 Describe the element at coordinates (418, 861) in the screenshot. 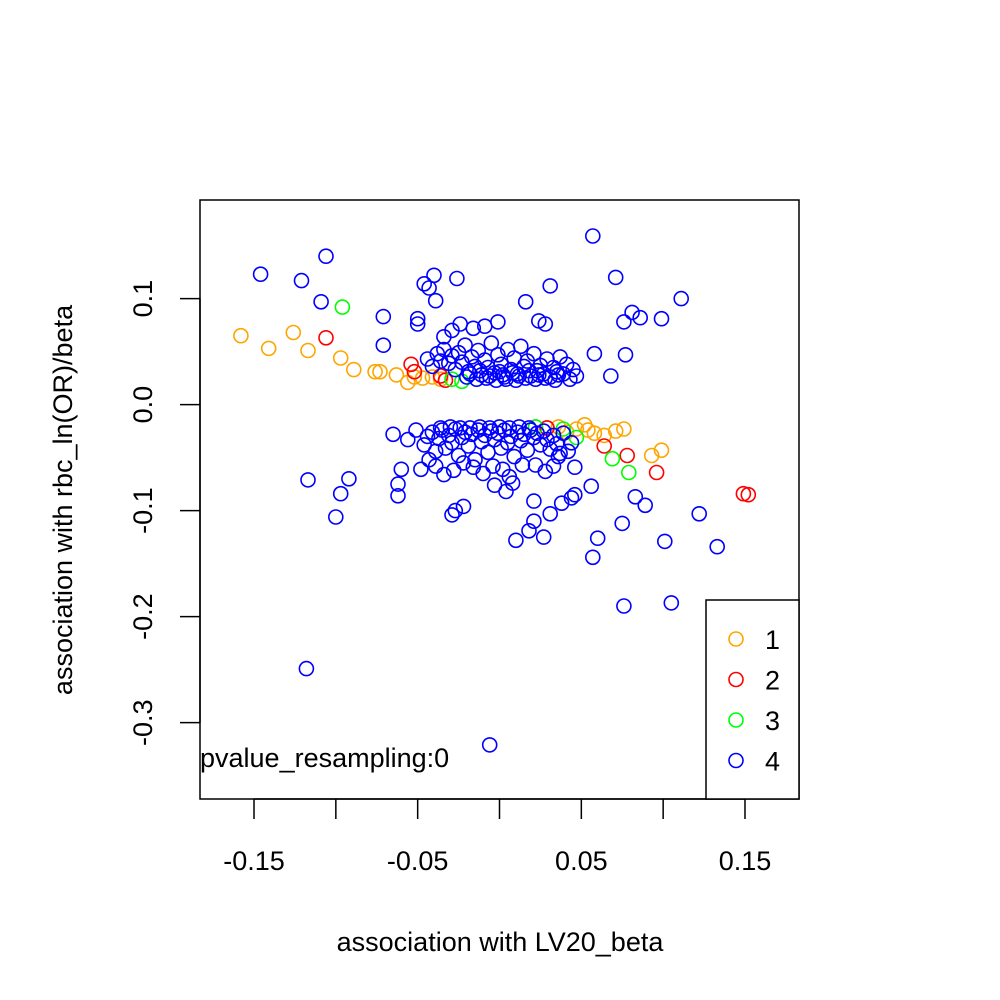

I see `x-tick-label: -0.05` at that location.